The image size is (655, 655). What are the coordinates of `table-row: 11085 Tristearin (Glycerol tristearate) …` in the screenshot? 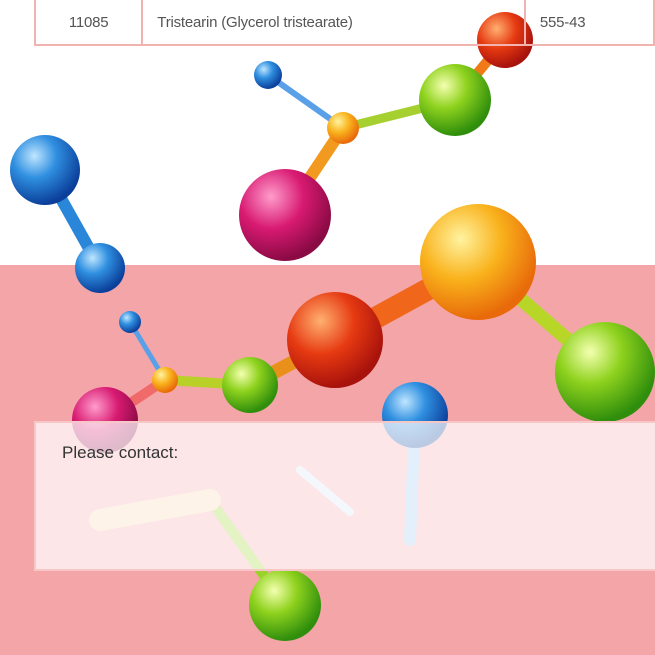 It's located at (344, 23).